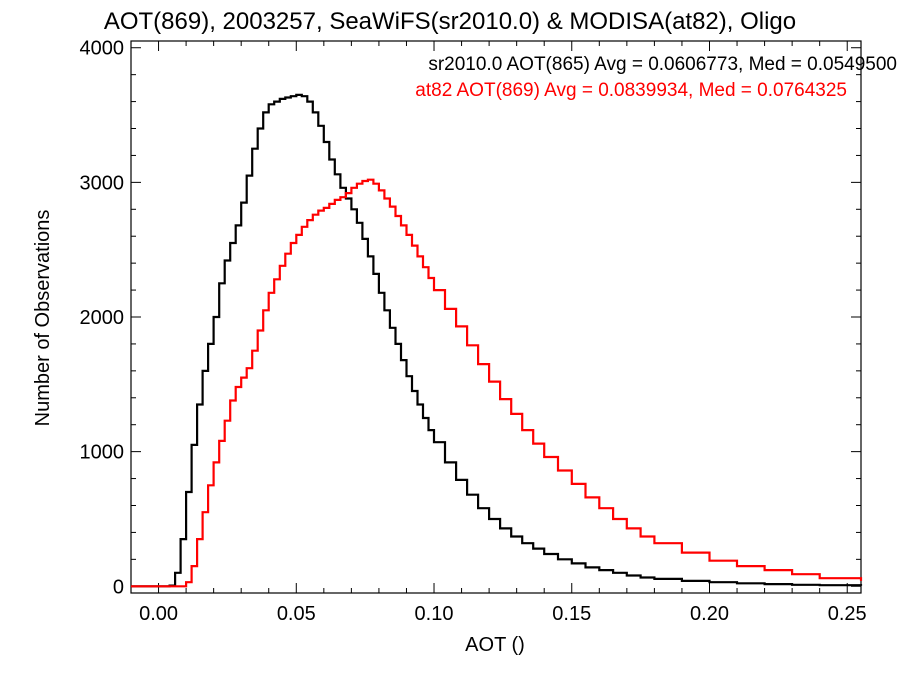 Image resolution: width=900 pixels, height=675 pixels. I want to click on x-tick-label: 0.15, so click(571, 614).